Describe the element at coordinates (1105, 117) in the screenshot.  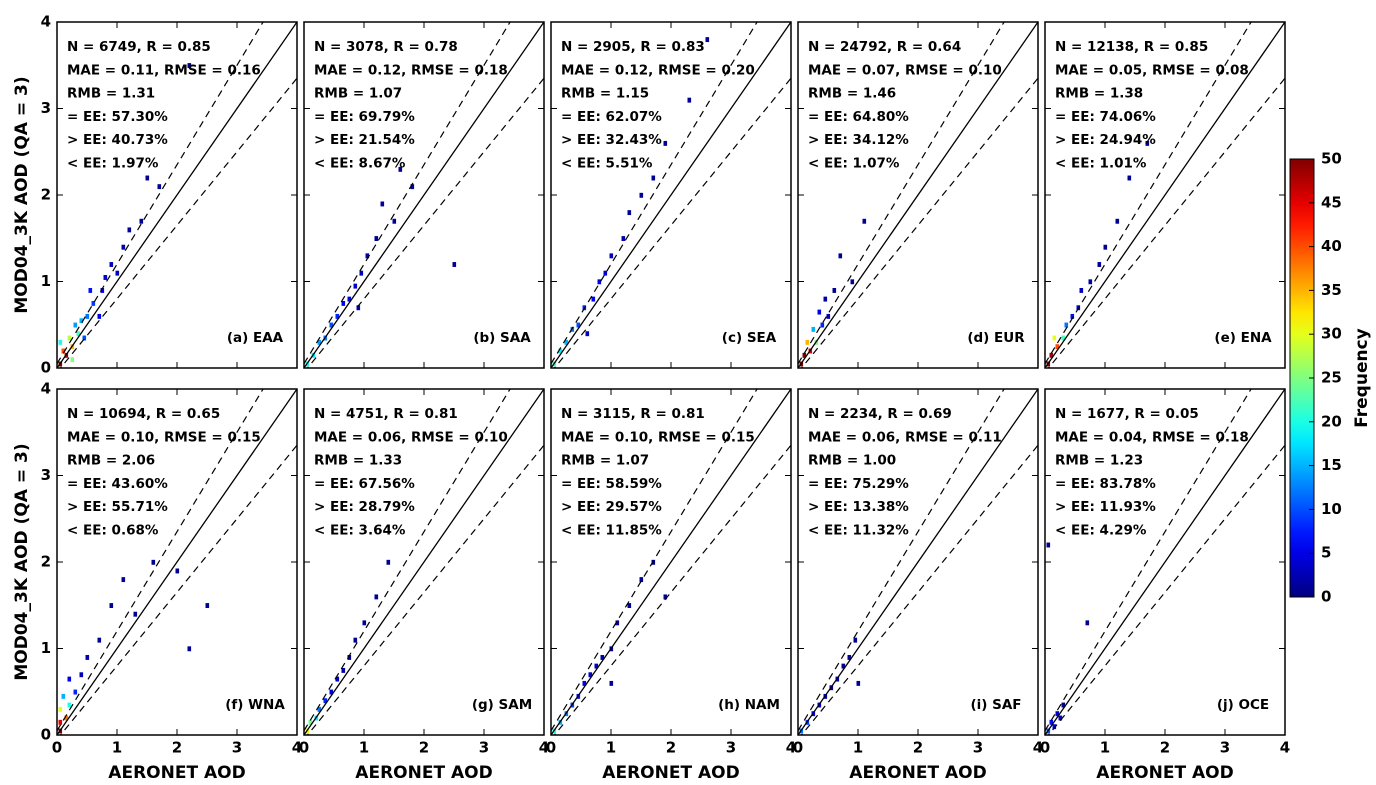
I see `stat-line: = EE: 74.06%` at that location.